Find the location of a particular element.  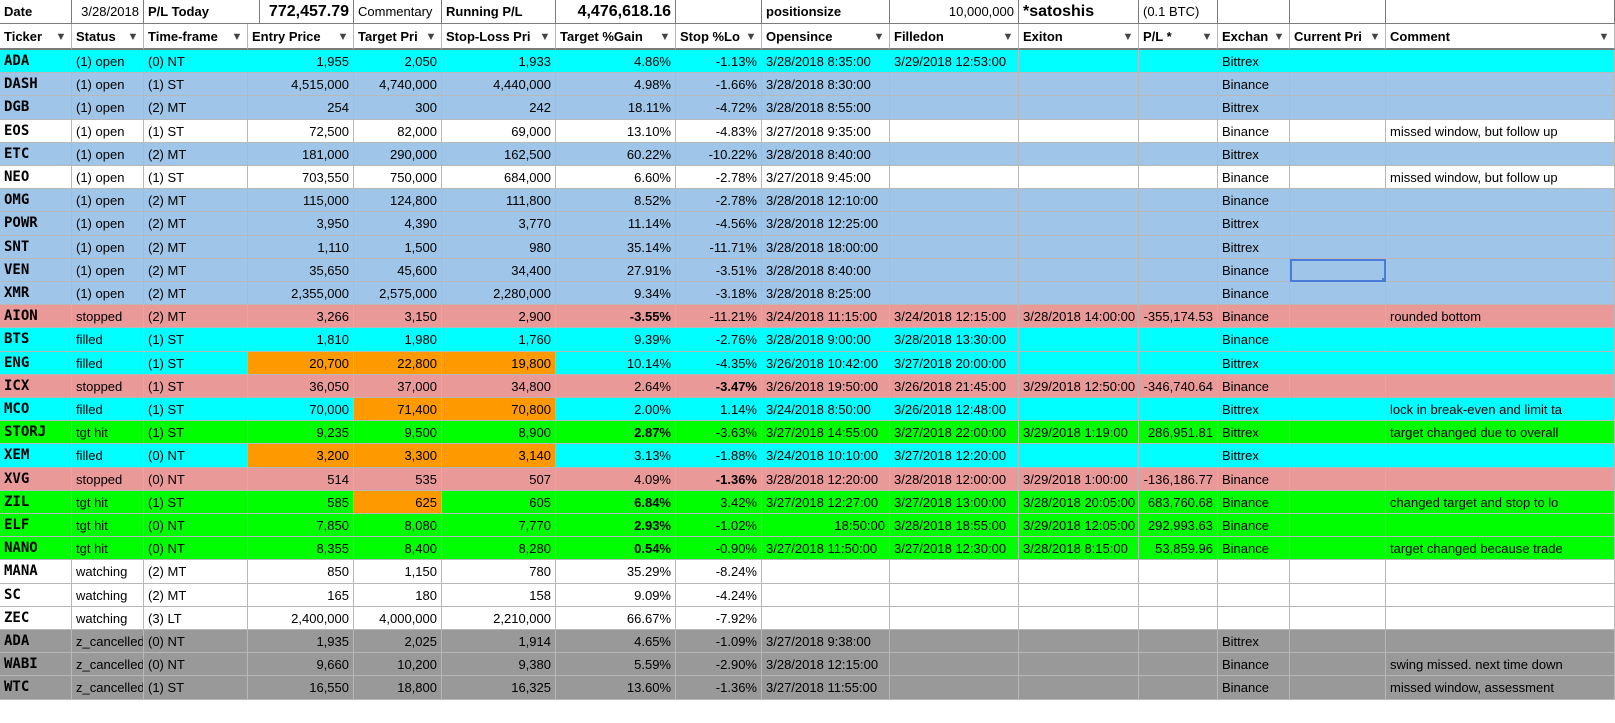

cell-stop-loss-price: 2,210,000 is located at coordinates (499, 618).